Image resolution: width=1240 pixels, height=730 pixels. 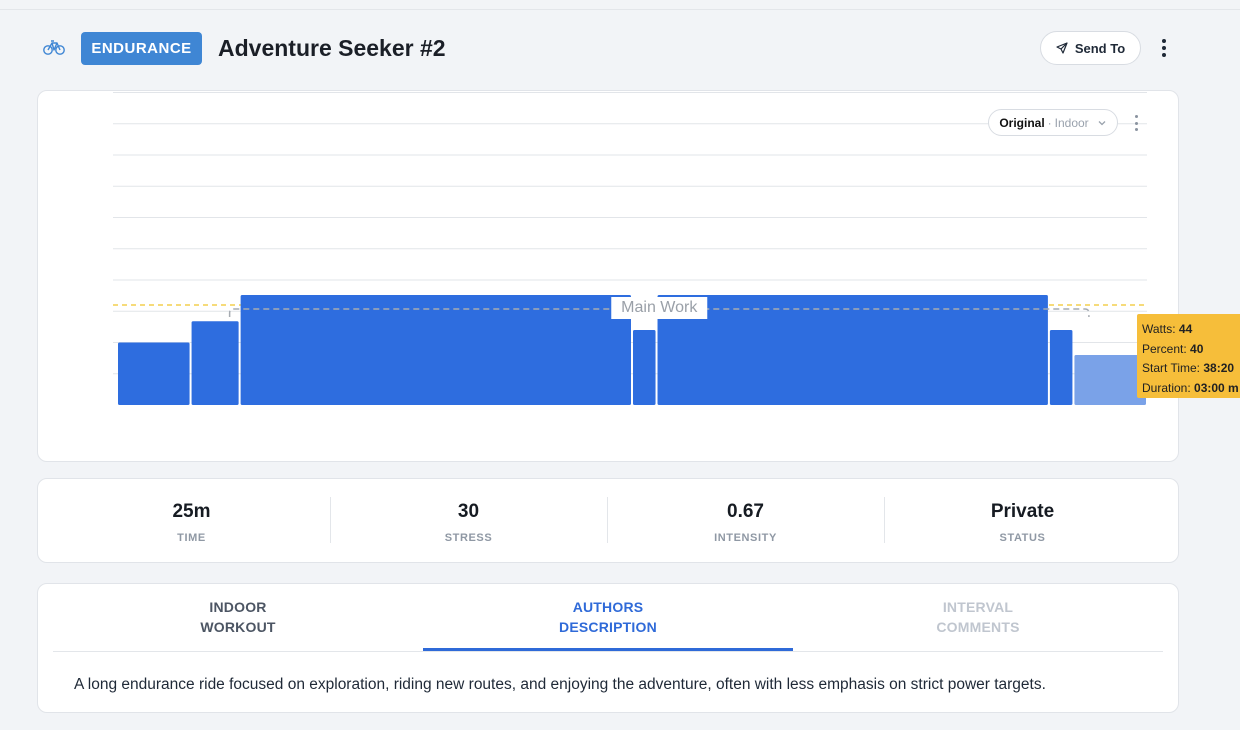 I want to click on workout-title: Adventure Seeker #2, so click(x=332, y=48).